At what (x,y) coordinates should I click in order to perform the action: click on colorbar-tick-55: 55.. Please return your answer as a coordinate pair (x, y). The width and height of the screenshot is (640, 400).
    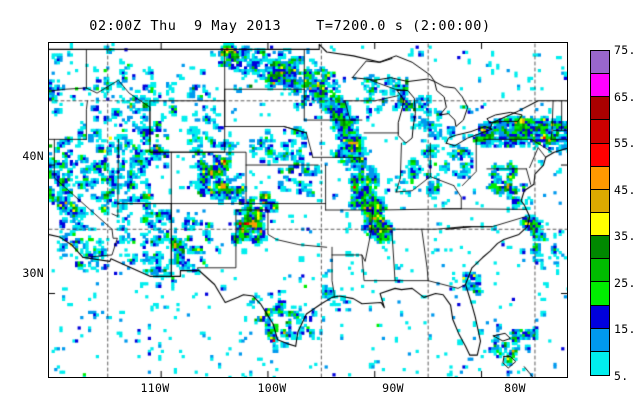
    Looking at the image, I should click on (625, 143).